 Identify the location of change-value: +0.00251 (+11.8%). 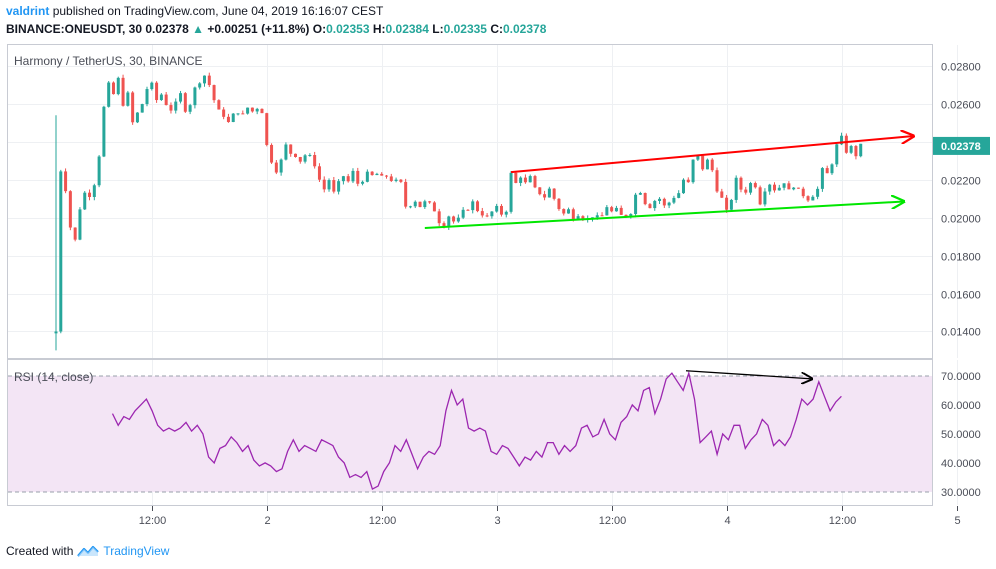
(258, 29).